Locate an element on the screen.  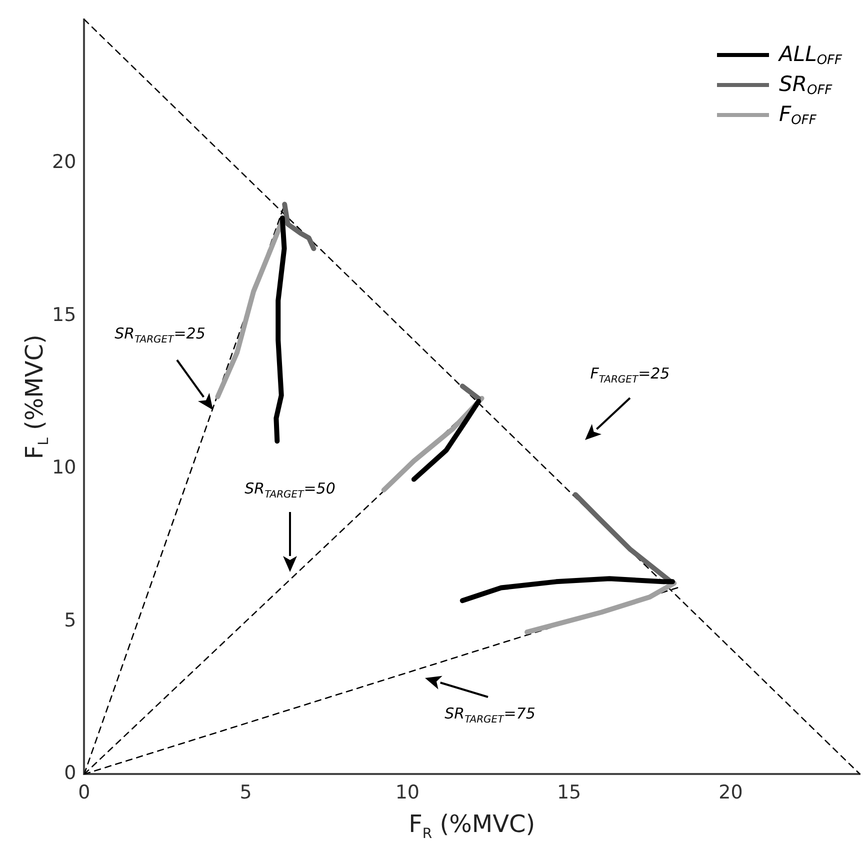
x-tick-label: 20 is located at coordinates (730, 793).